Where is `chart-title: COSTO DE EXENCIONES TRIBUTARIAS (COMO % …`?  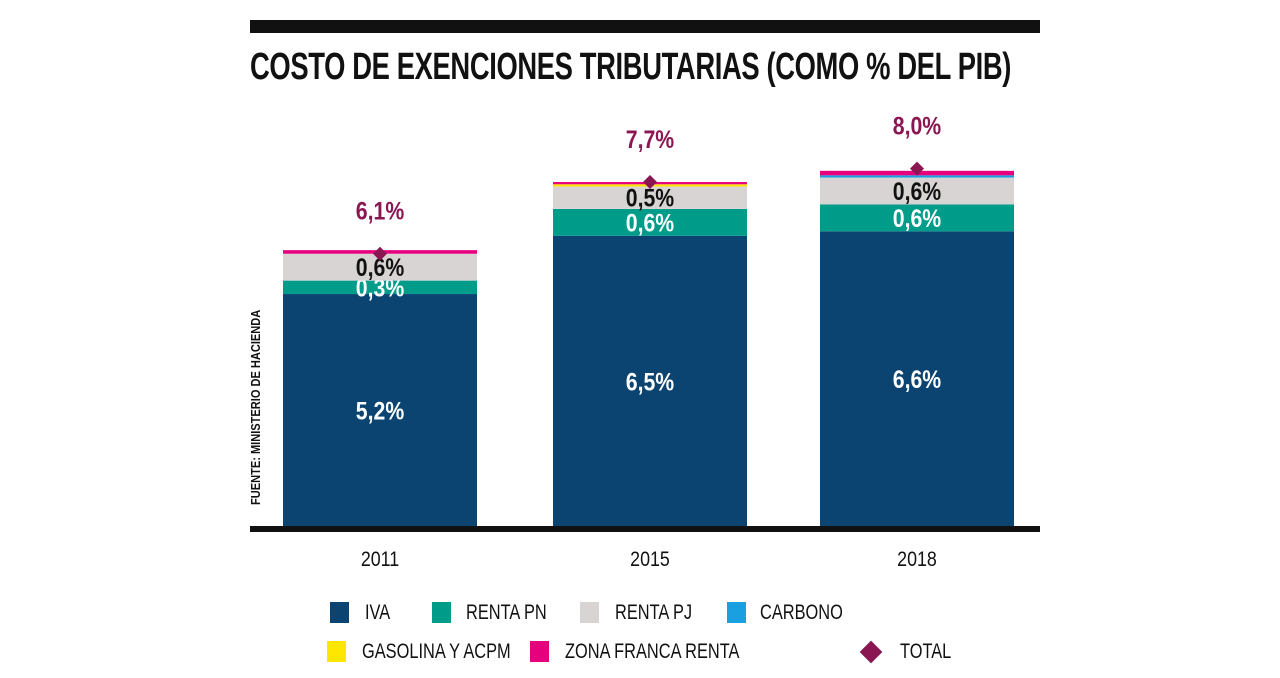
chart-title: COSTO DE EXENCIONES TRIBUTARIAS (COMO % … is located at coordinates (631, 67).